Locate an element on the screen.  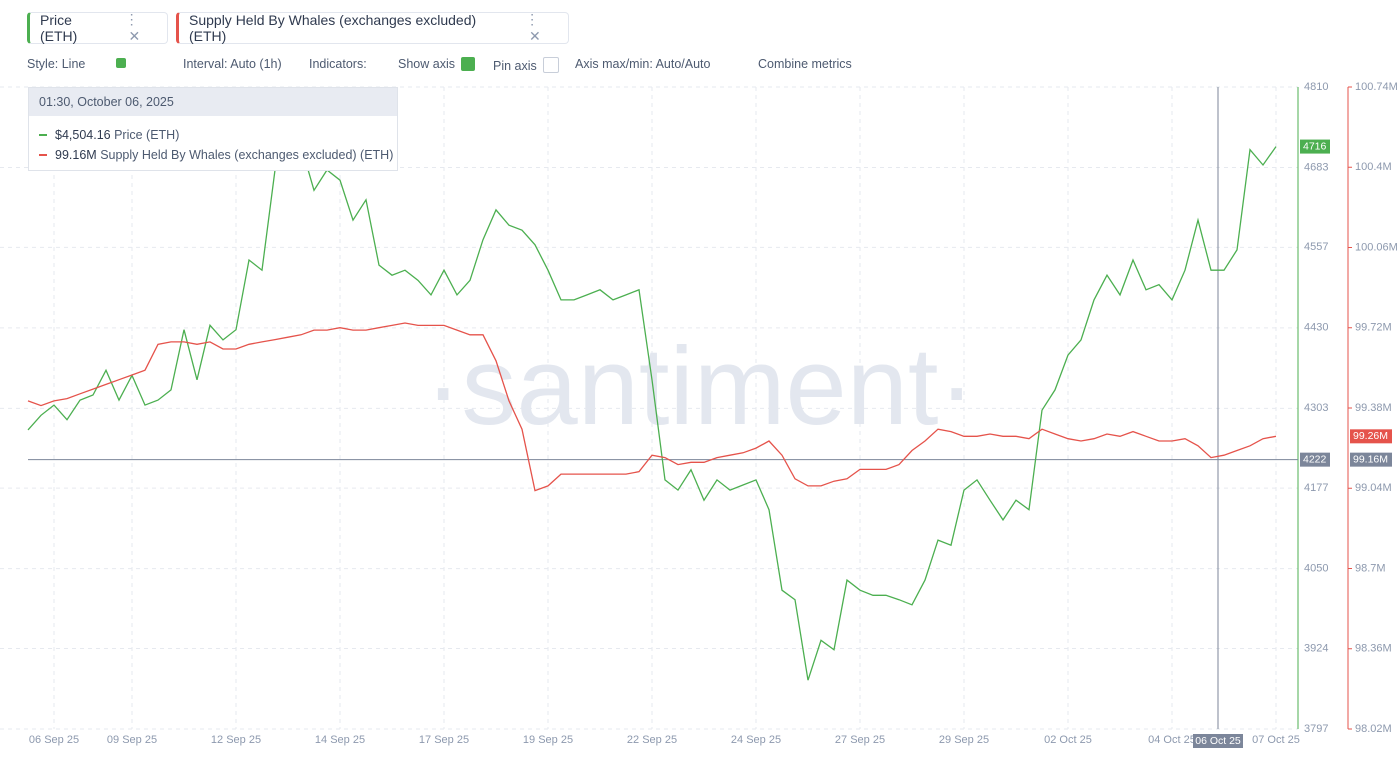
y2-tick-label: 100.06M is located at coordinates (1376, 247).